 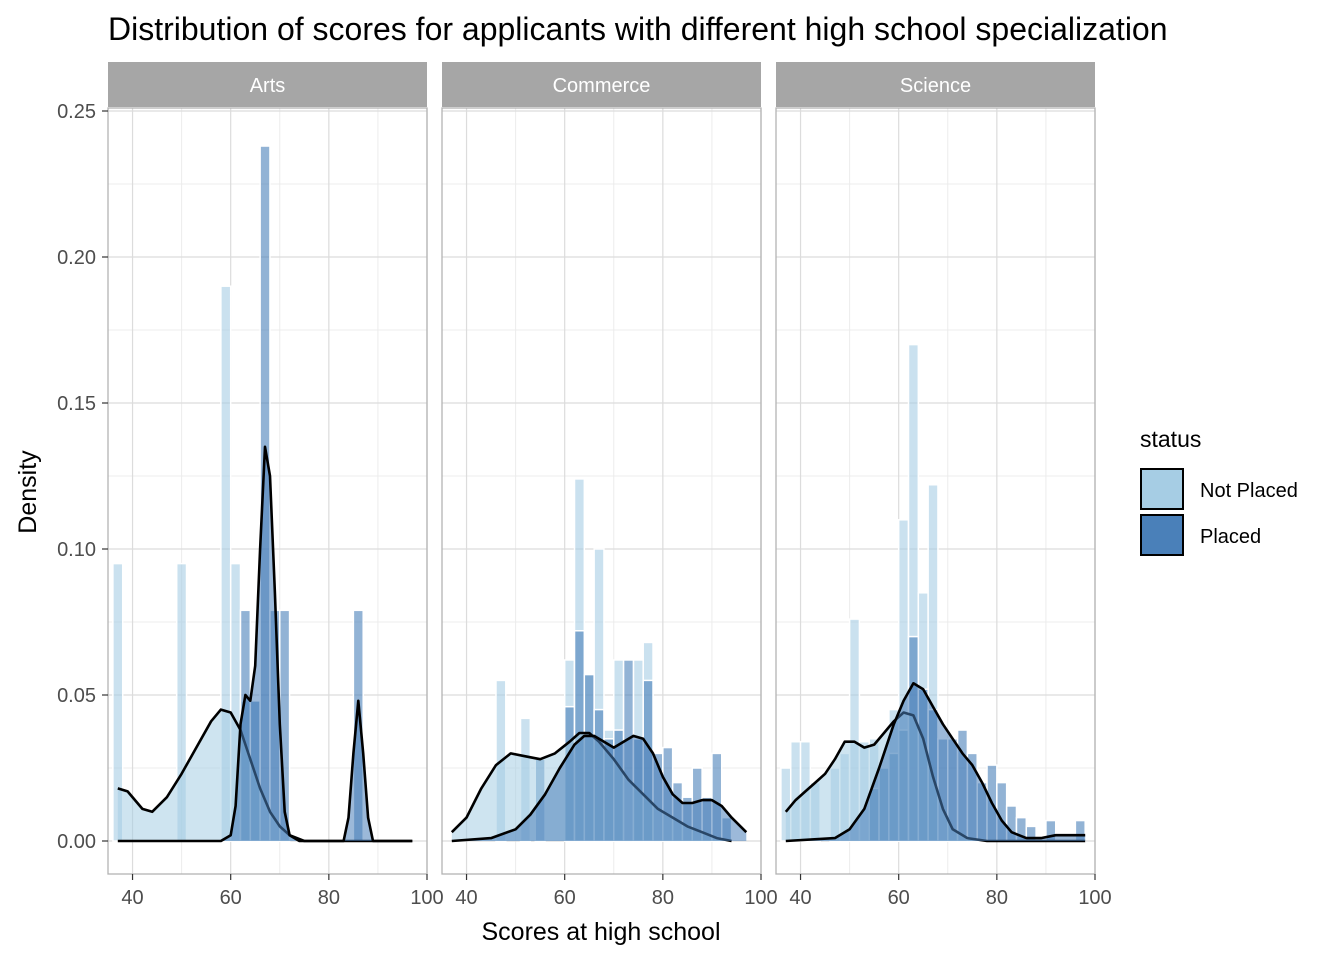 What do you see at coordinates (1230, 537) in the screenshot?
I see `legend-label-placed: Placed` at bounding box center [1230, 537].